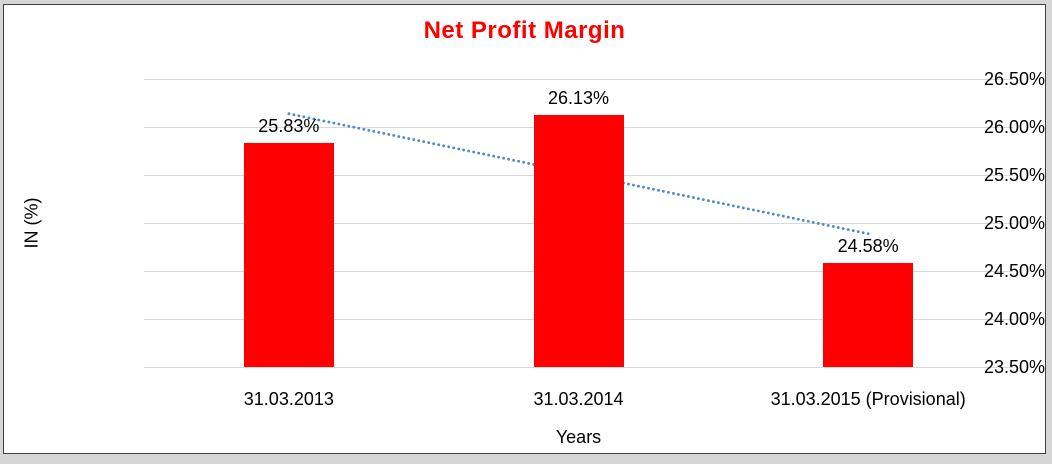  I want to click on y-axis-tick-label: 24.50%, so click(1014, 271).